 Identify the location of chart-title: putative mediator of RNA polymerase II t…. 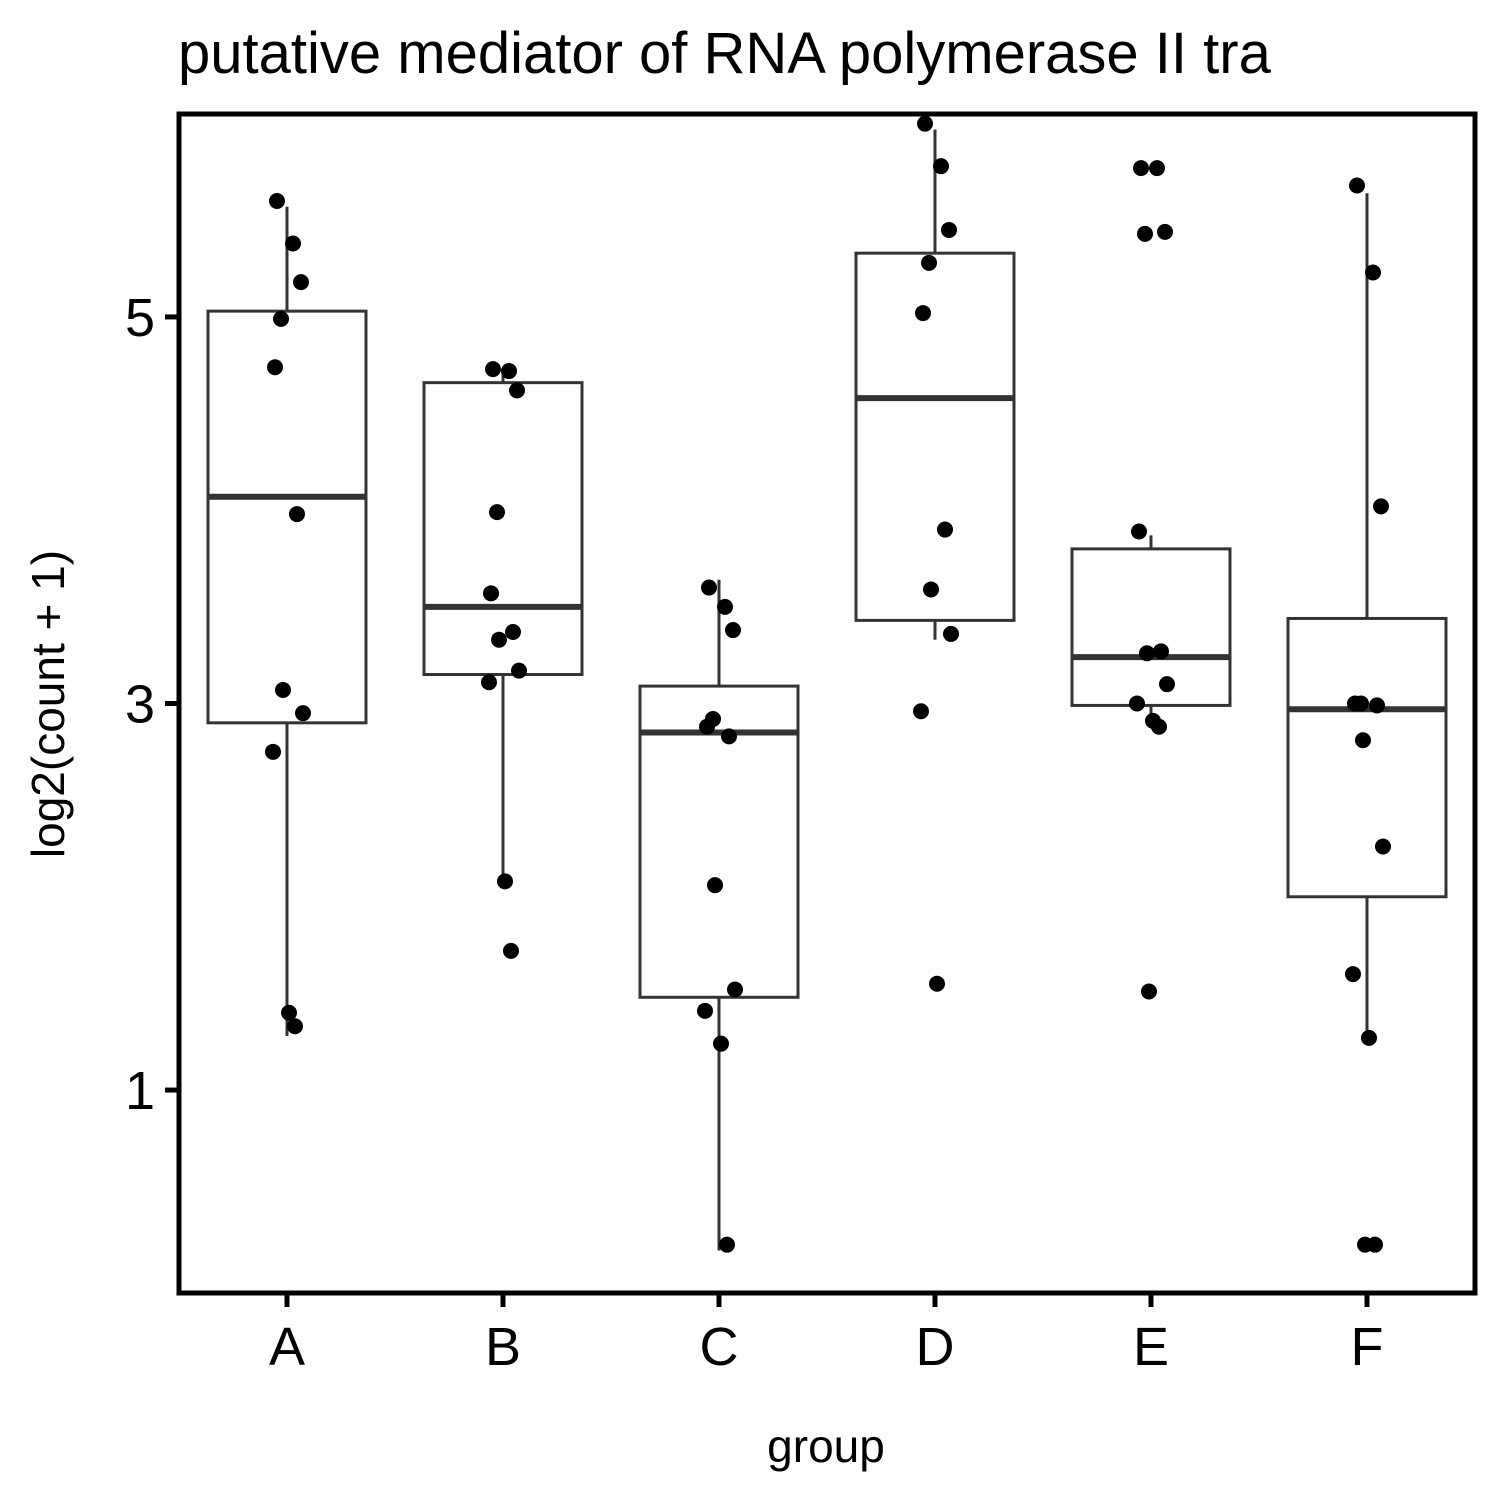
(725, 53).